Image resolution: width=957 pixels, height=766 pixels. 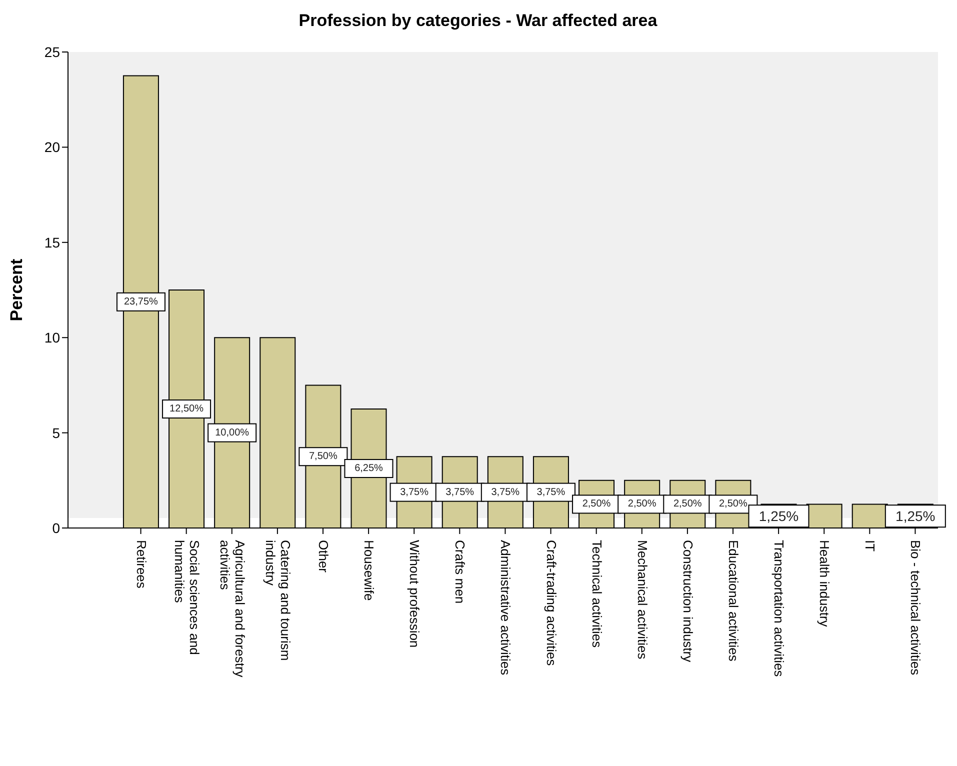 What do you see at coordinates (323, 557) in the screenshot?
I see `x-tick-label: Other` at bounding box center [323, 557].